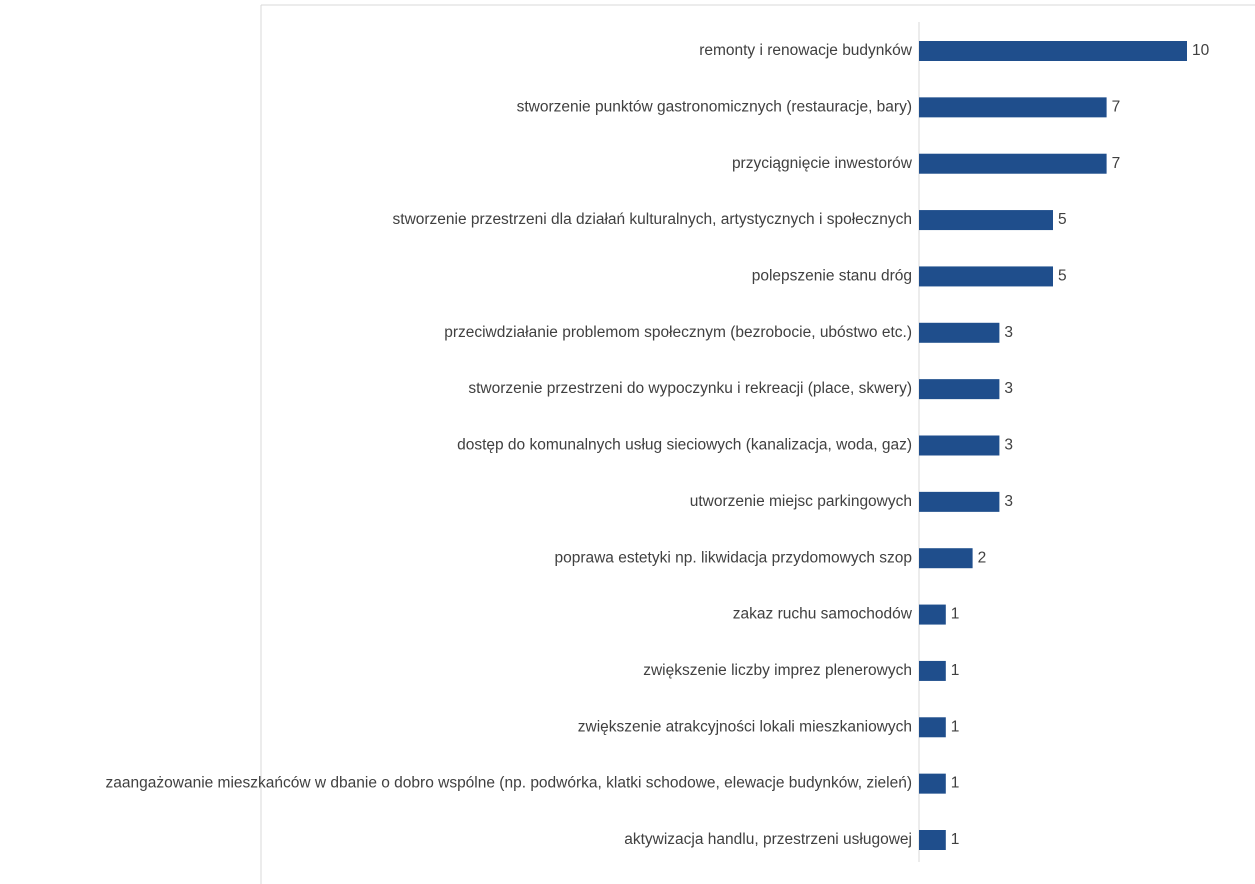  Describe the element at coordinates (777, 670) in the screenshot. I see `category-label: zwiększenie liczby imprez plenerowych` at that location.